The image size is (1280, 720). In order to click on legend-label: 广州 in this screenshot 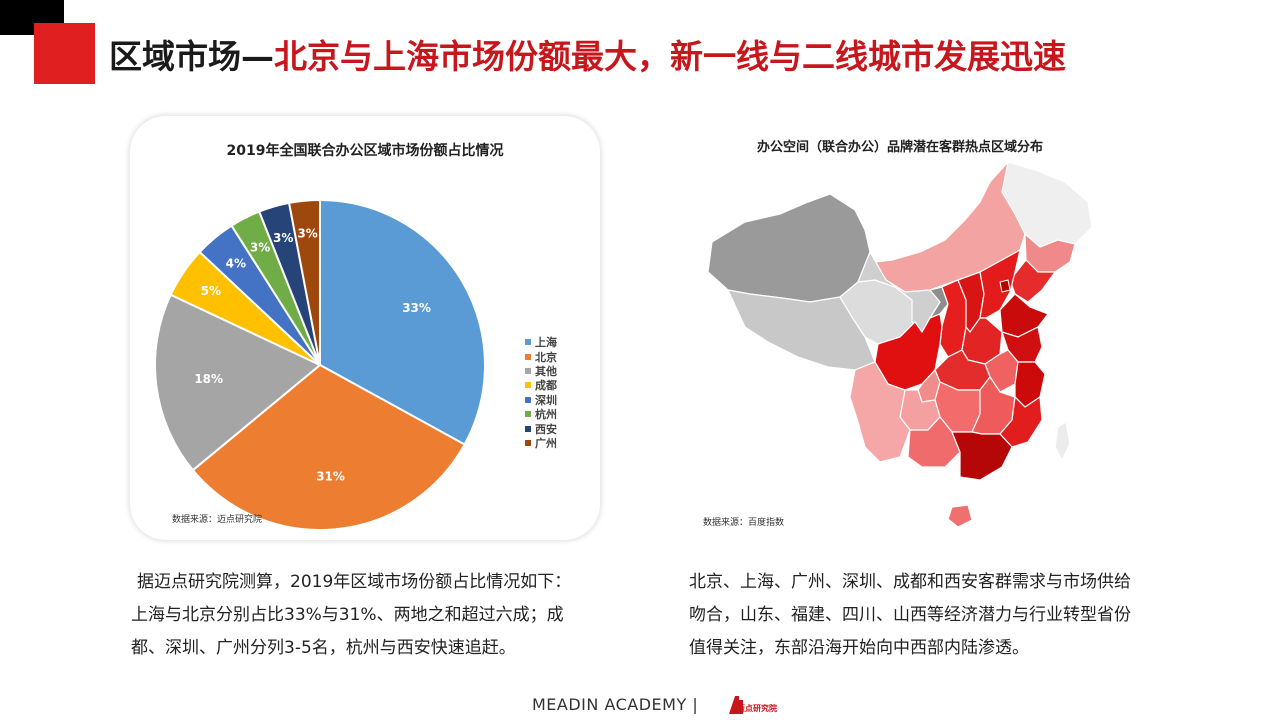, I will do `click(546, 443)`.